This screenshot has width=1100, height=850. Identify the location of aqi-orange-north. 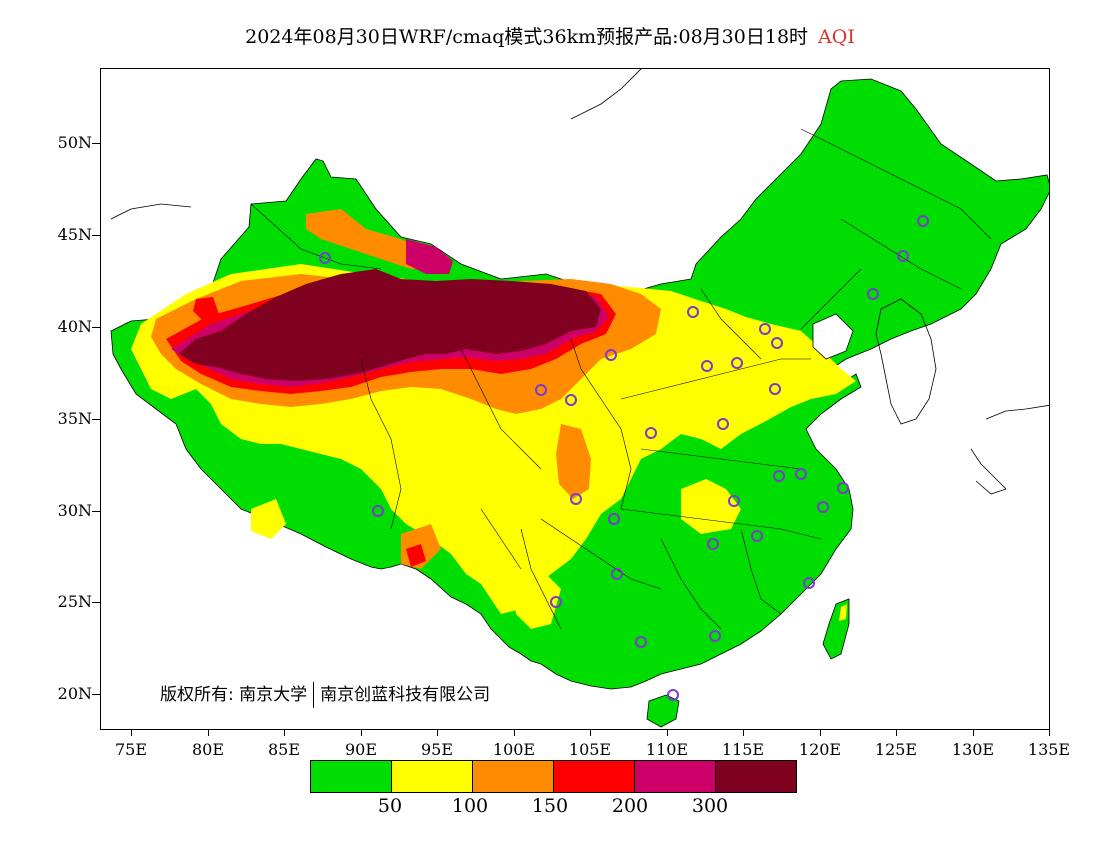
(368, 239).